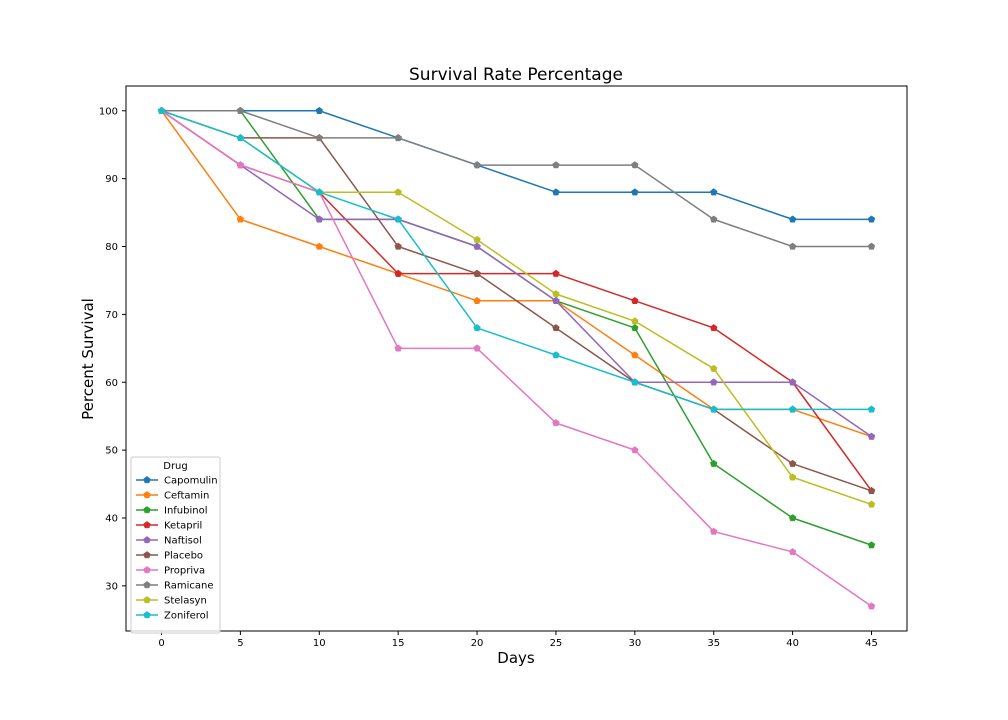 The image size is (1008, 720). What do you see at coordinates (183, 526) in the screenshot?
I see `legend-label: Ketapril` at bounding box center [183, 526].